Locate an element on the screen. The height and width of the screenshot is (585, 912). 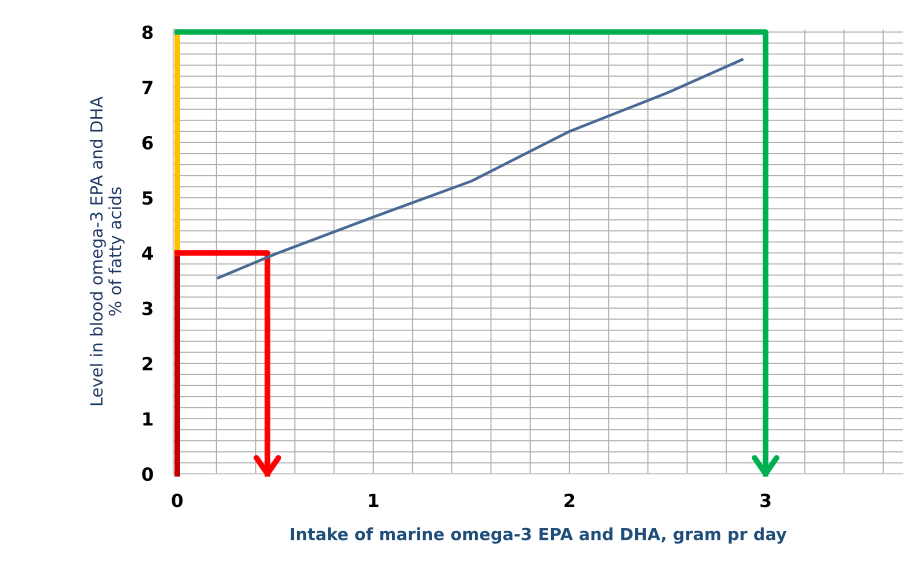
y-tick-label: 4 is located at coordinates (148, 253).